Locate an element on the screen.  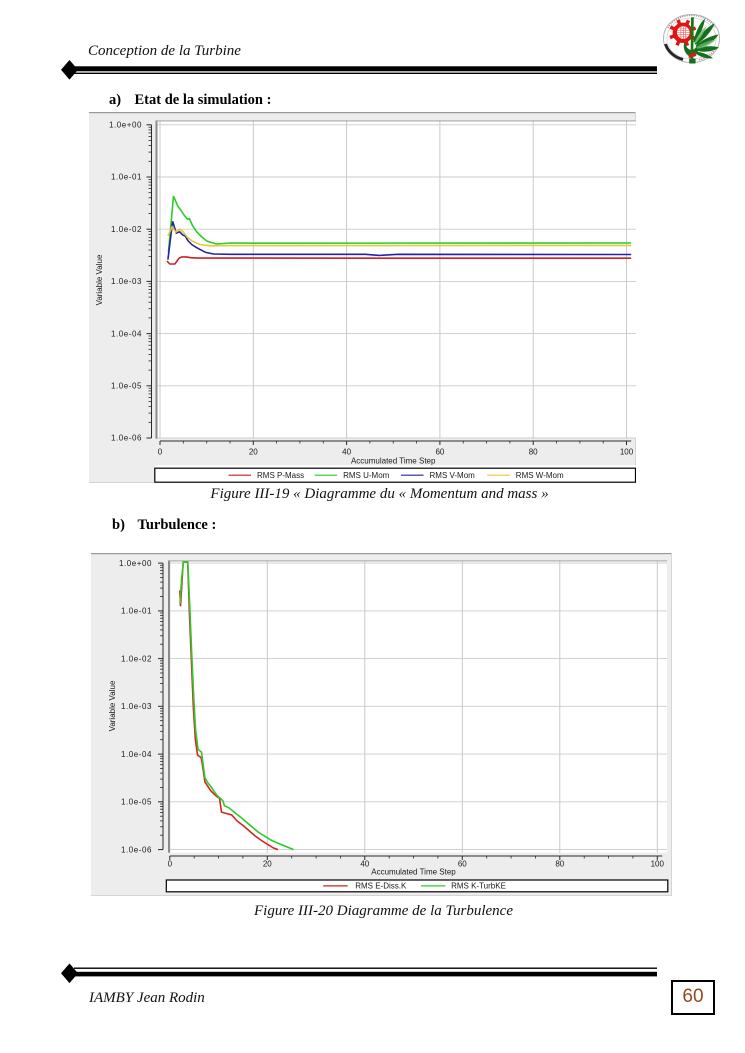
svg-text: RMS U-Mom is located at coordinates (366, 475).